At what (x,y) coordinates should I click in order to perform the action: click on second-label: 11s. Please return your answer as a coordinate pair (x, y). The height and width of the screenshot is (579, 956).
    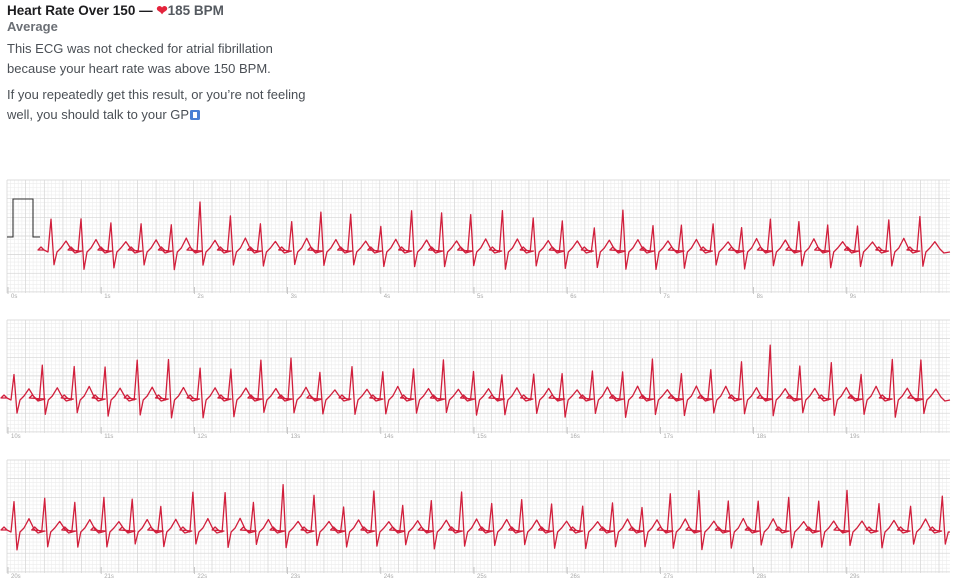
    Looking at the image, I should click on (108, 437).